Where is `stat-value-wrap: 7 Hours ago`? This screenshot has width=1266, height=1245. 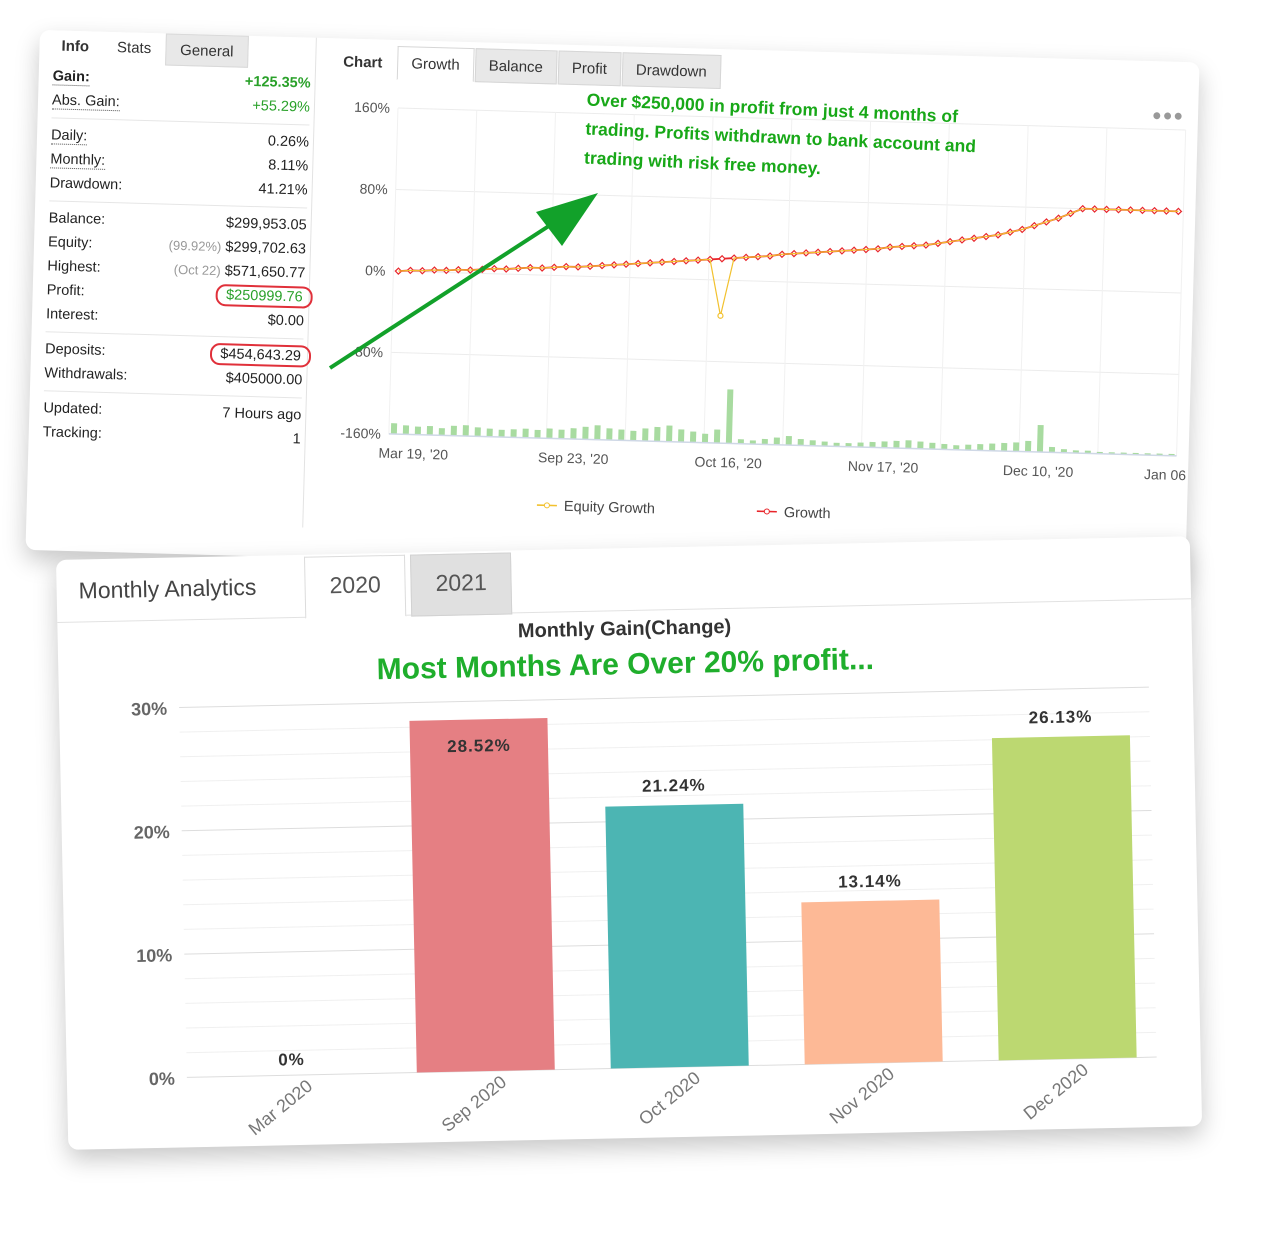 stat-value-wrap: 7 Hours ago is located at coordinates (261, 414).